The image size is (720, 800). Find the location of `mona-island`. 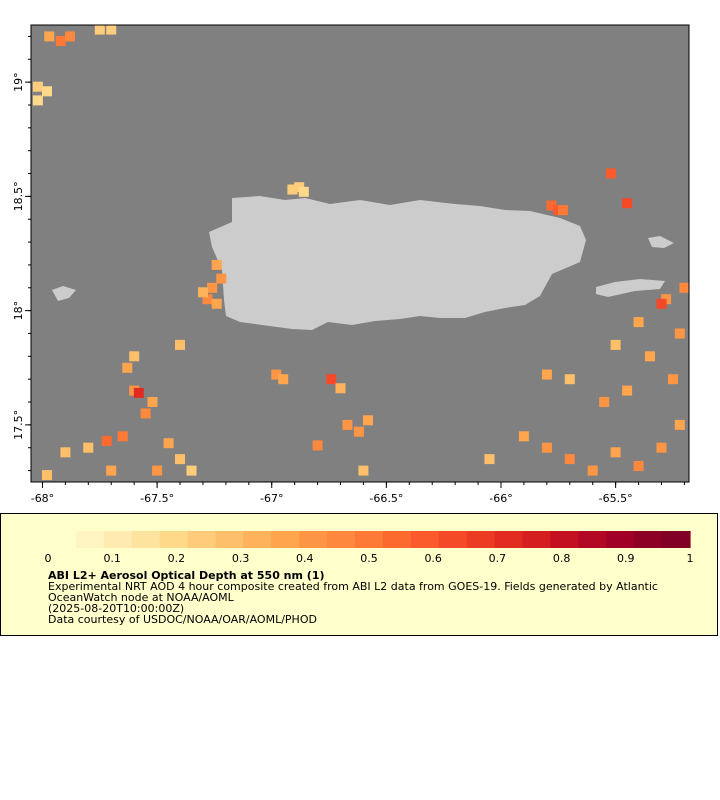

mona-island is located at coordinates (64, 293).